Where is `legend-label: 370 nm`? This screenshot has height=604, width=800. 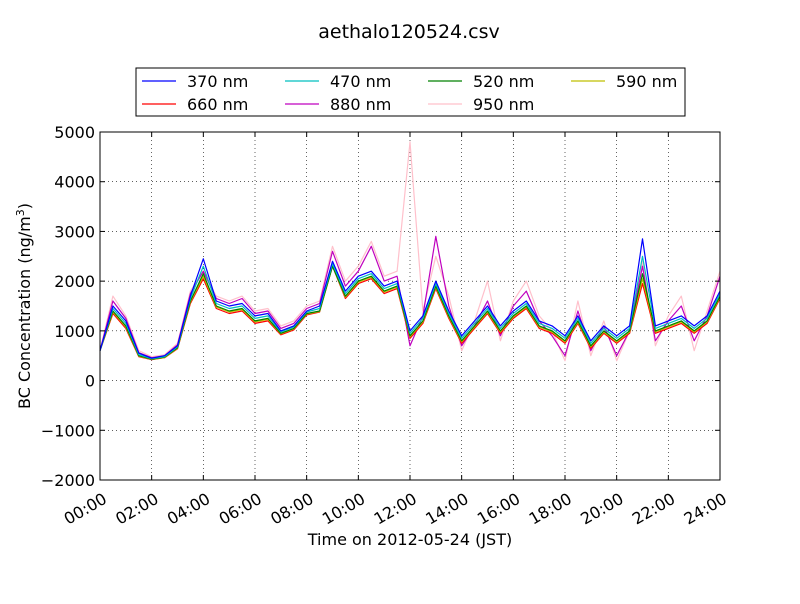
legend-label: 370 nm is located at coordinates (217, 81).